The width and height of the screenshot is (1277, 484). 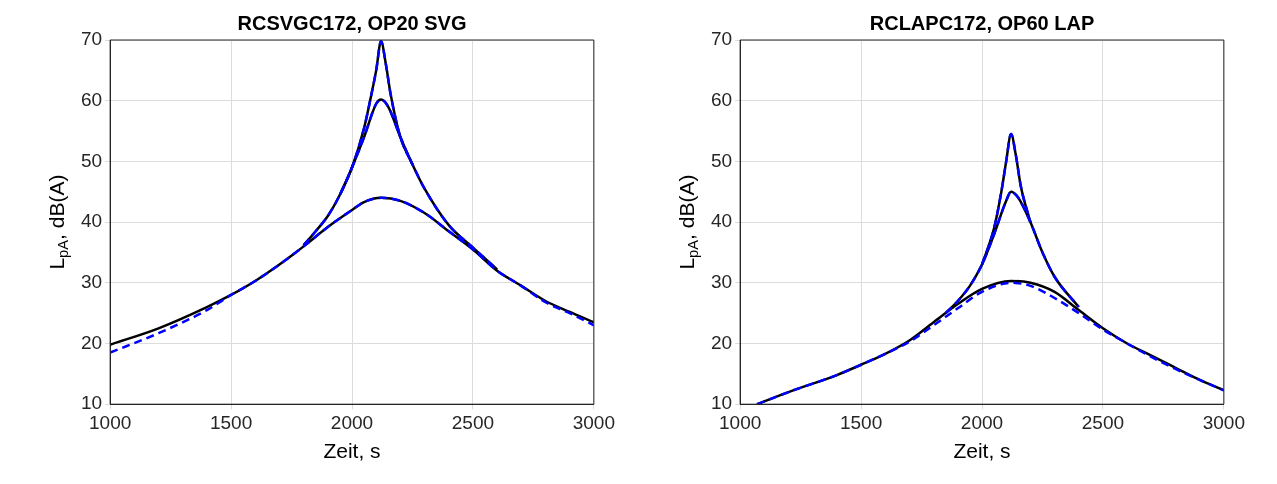 What do you see at coordinates (982, 22) in the screenshot?
I see `chart-title: RCLAPC172, OP60 LAP` at bounding box center [982, 22].